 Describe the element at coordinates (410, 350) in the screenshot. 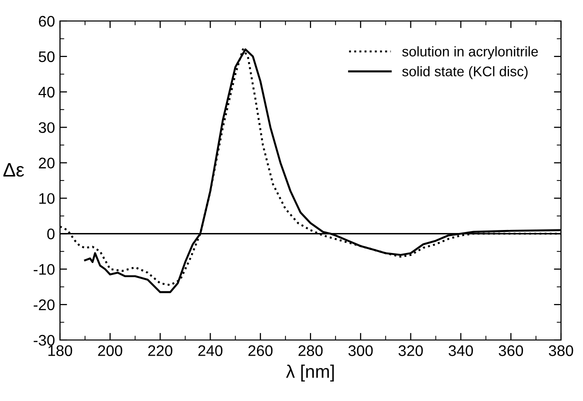

I see `x-tick-label: 320` at that location.